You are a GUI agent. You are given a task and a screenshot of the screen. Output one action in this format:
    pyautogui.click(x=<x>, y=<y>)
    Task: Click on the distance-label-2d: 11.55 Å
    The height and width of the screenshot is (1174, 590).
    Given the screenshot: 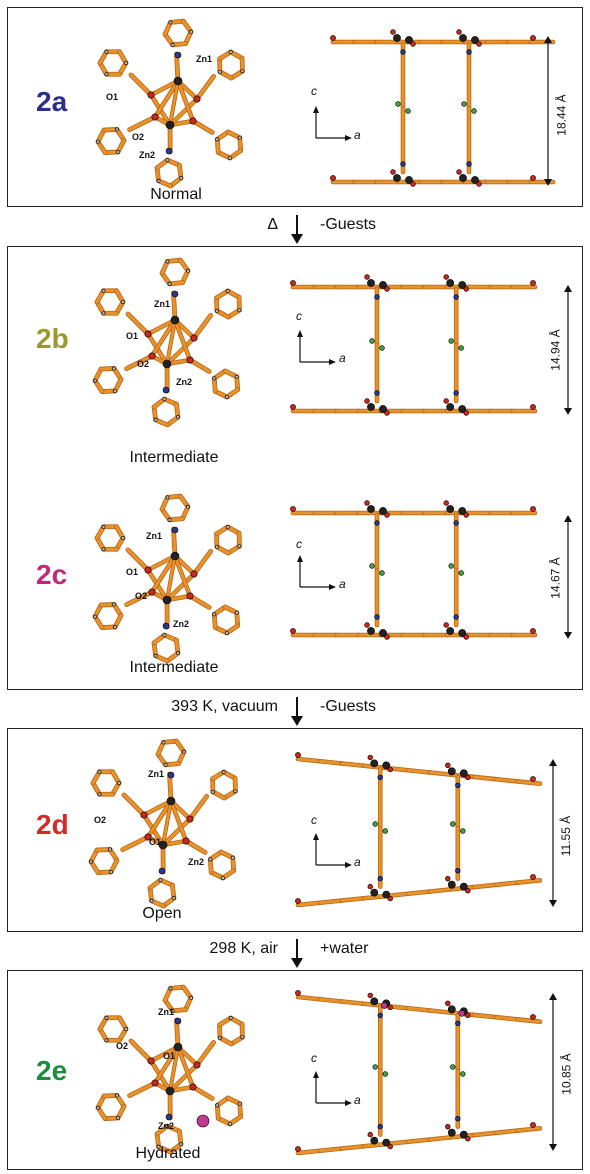 What is the action you would take?
    pyautogui.click(x=566, y=836)
    